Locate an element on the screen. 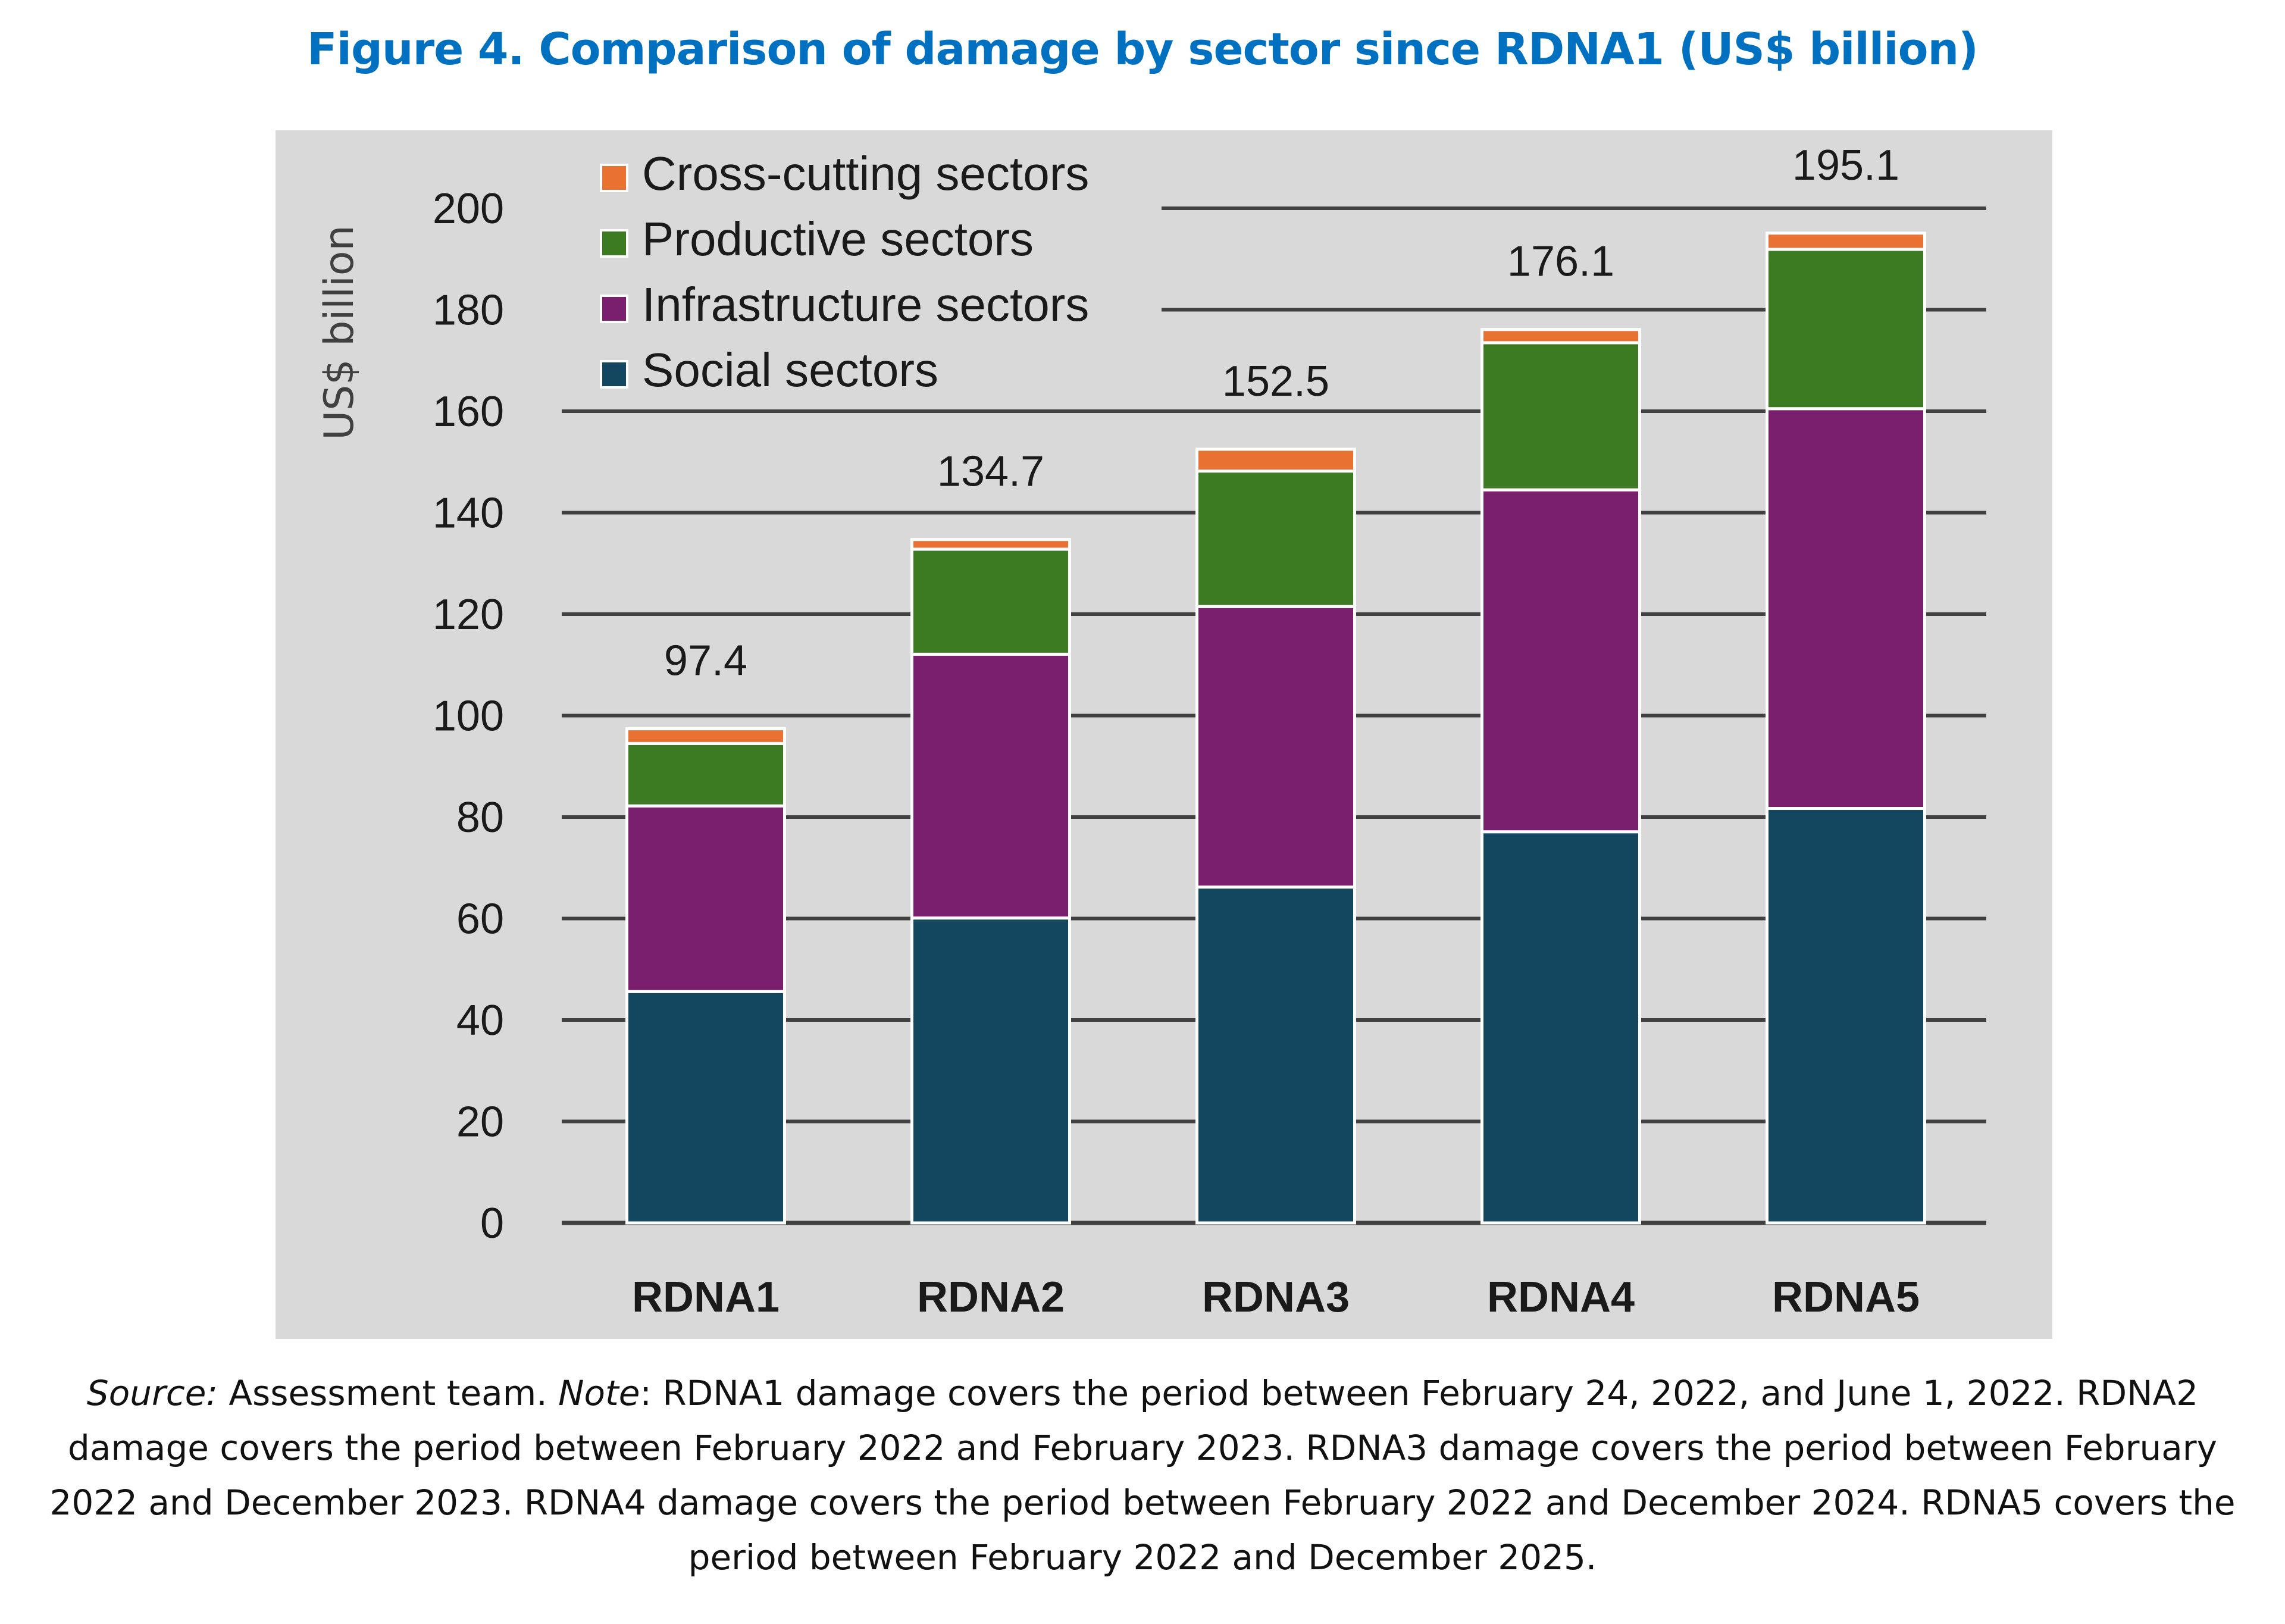 Image resolution: width=2285 pixels, height=1624 pixels. total-label: 134.7 is located at coordinates (990, 472).